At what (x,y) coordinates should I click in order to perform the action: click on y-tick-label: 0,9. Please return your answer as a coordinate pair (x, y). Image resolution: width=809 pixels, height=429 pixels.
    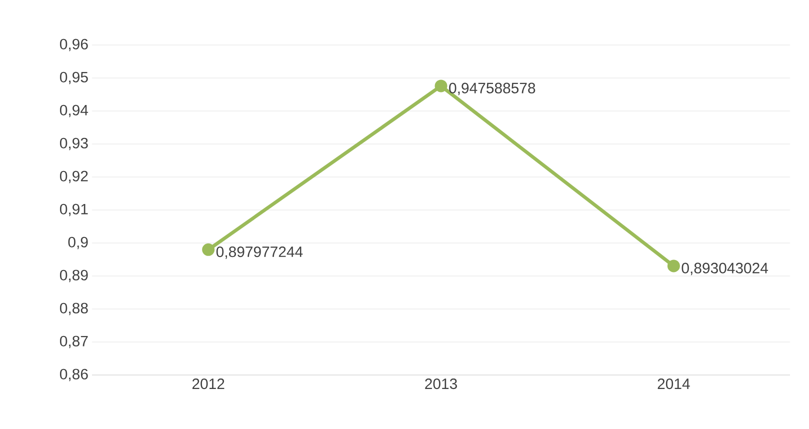
    Looking at the image, I should click on (78, 243).